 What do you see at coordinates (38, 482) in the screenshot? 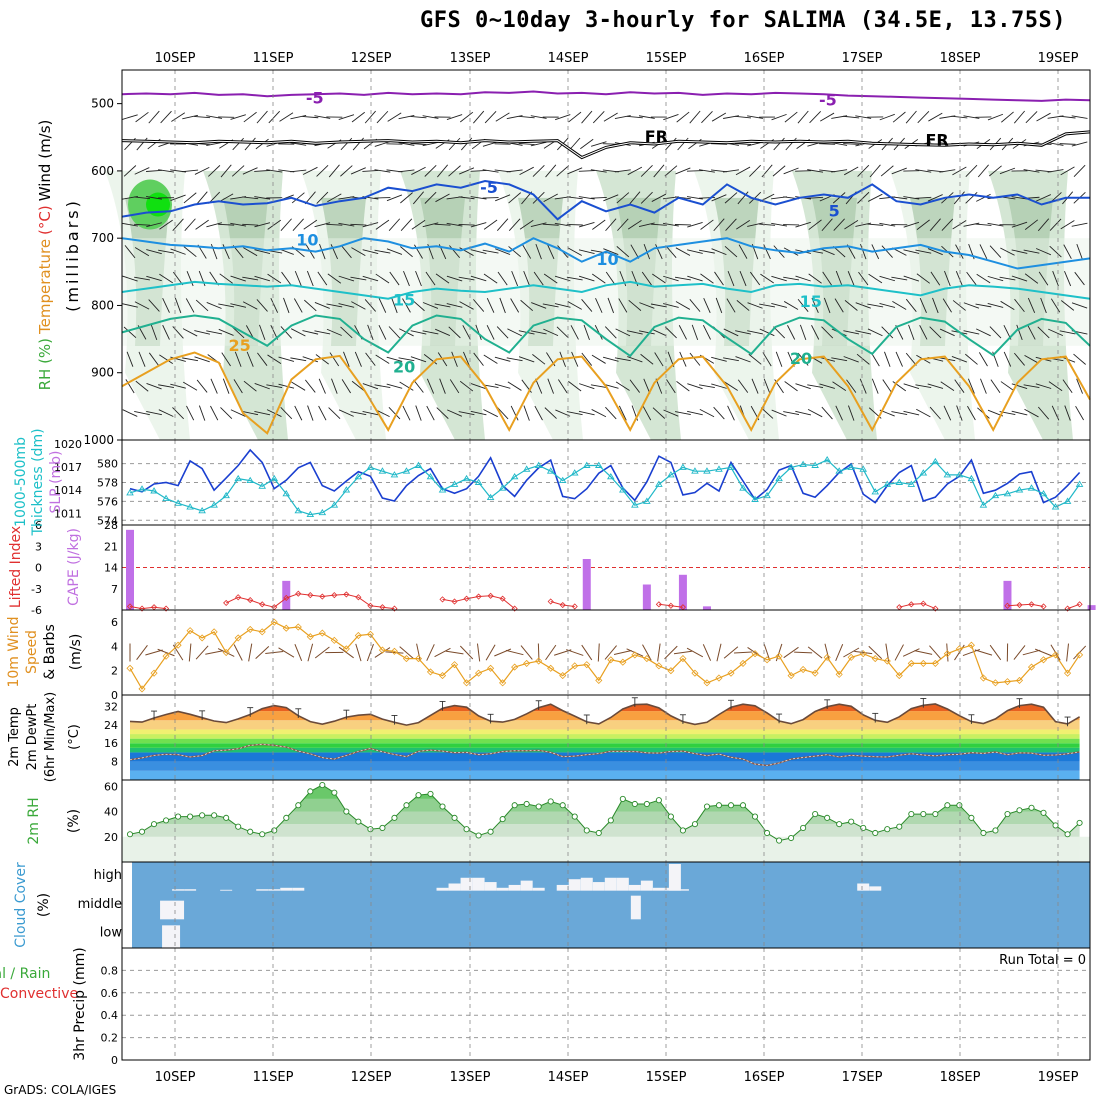
I see `y-axis-title-part: Thickness (dm)` at bounding box center [38, 482].